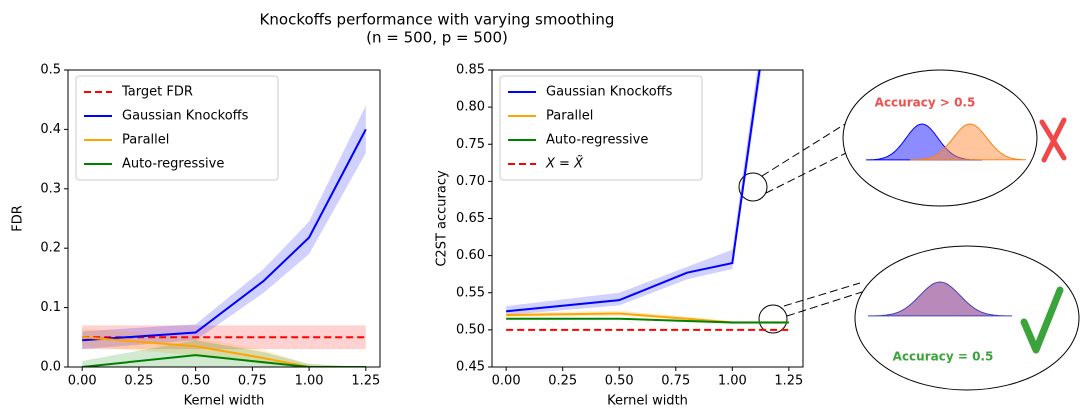 Image resolution: width=1089 pixels, height=419 pixels. I want to click on legend-label: Target FDR, so click(157, 92).